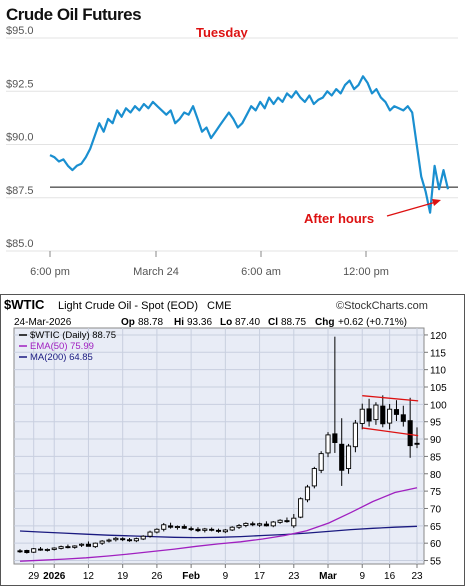 This screenshot has height=586, width=465. Describe the element at coordinates (128, 322) in the screenshot. I see `open-label: Op` at that location.